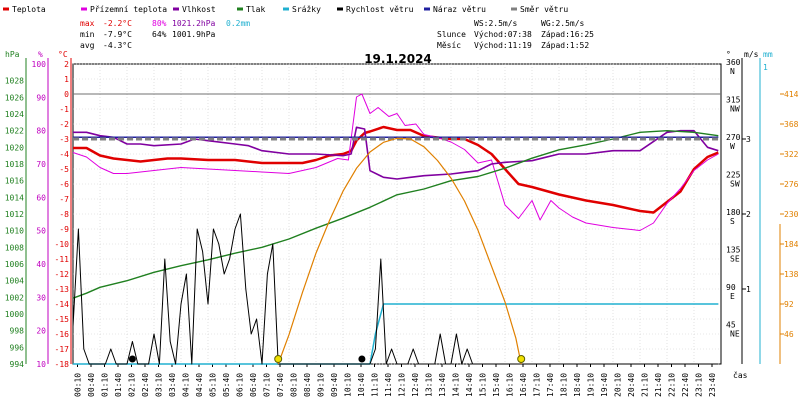 The image size is (800, 400). What do you see at coordinates (91, 385) in the screenshot?
I see `x-tick-label: 00:40` at bounding box center [91, 385].